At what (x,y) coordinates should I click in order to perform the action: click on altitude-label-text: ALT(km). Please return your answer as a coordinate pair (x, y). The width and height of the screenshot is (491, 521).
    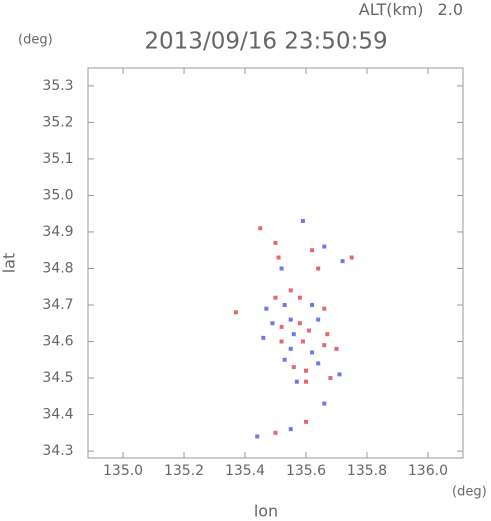
    Looking at the image, I should click on (391, 9).